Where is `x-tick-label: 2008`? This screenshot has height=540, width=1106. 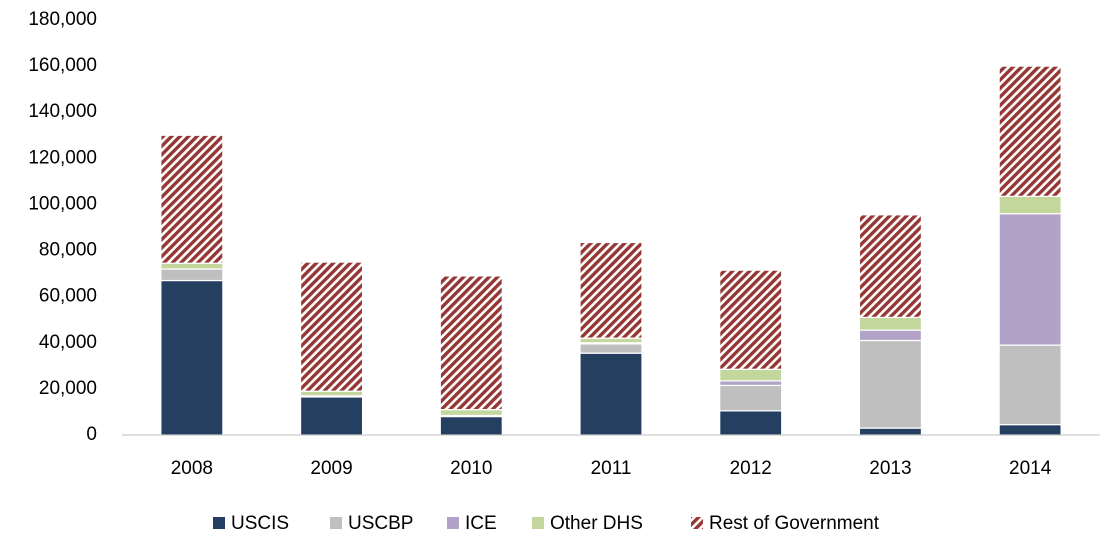
x-tick-label: 2008 is located at coordinates (192, 468).